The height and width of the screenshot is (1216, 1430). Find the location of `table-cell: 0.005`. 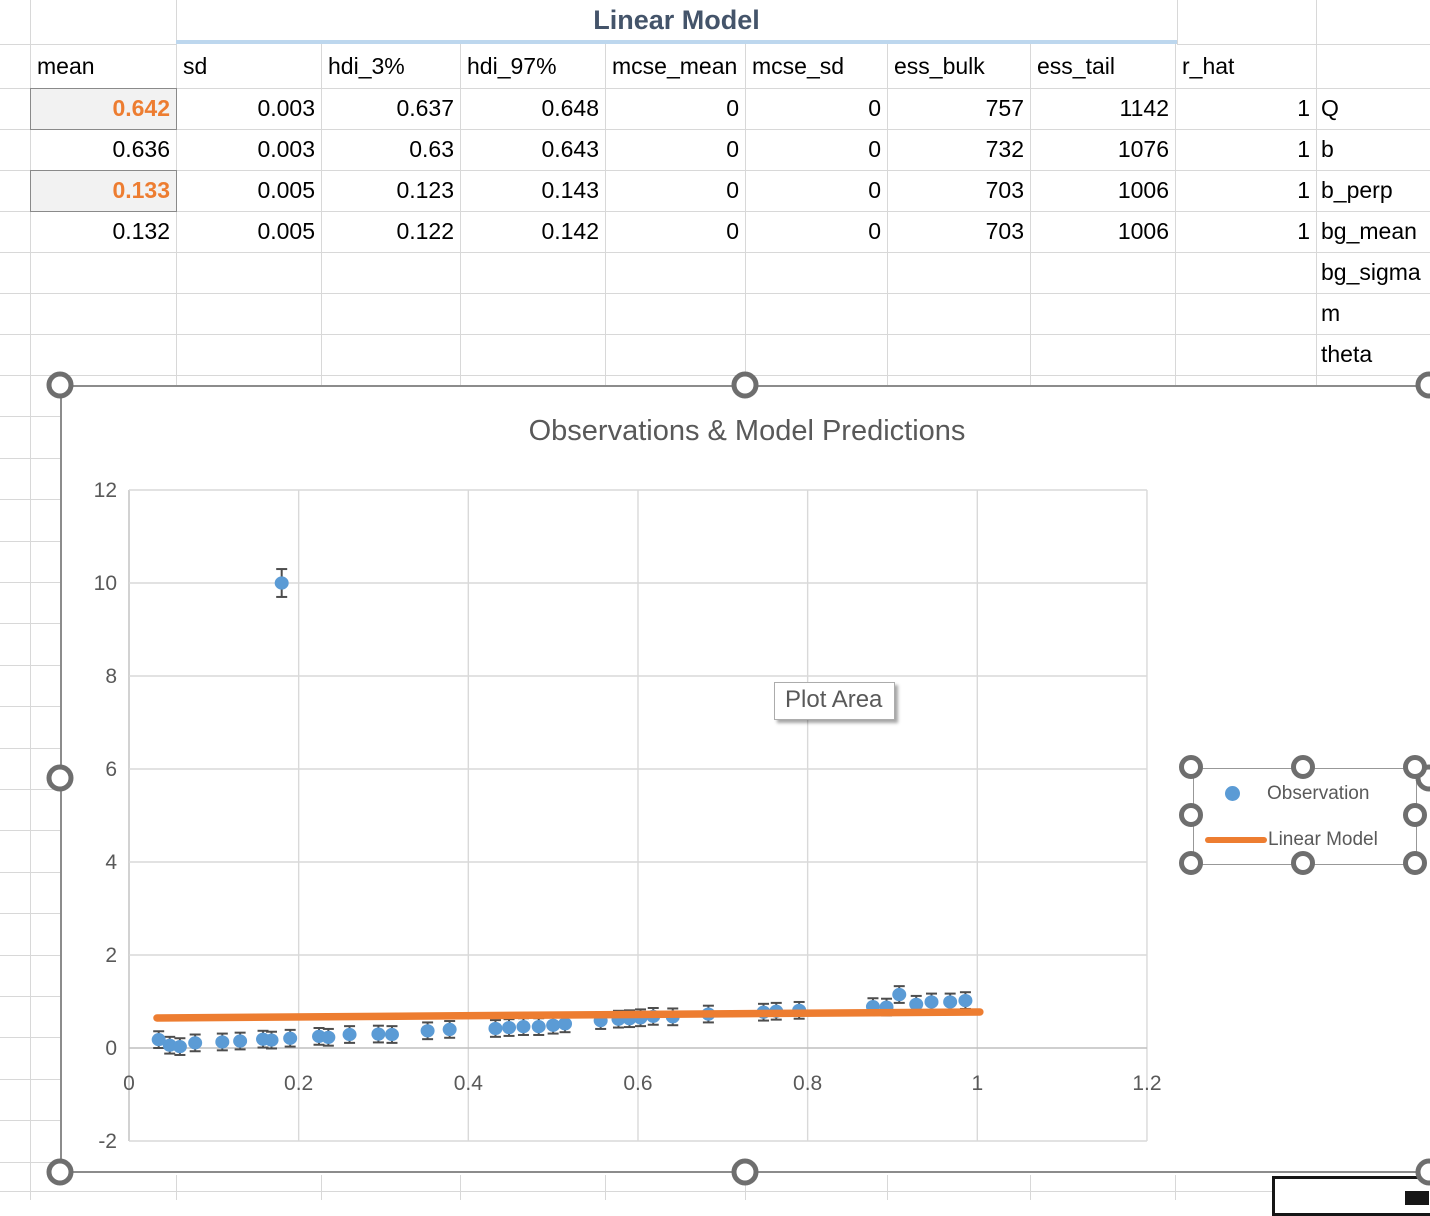

table-cell: 0.005 is located at coordinates (248, 190).